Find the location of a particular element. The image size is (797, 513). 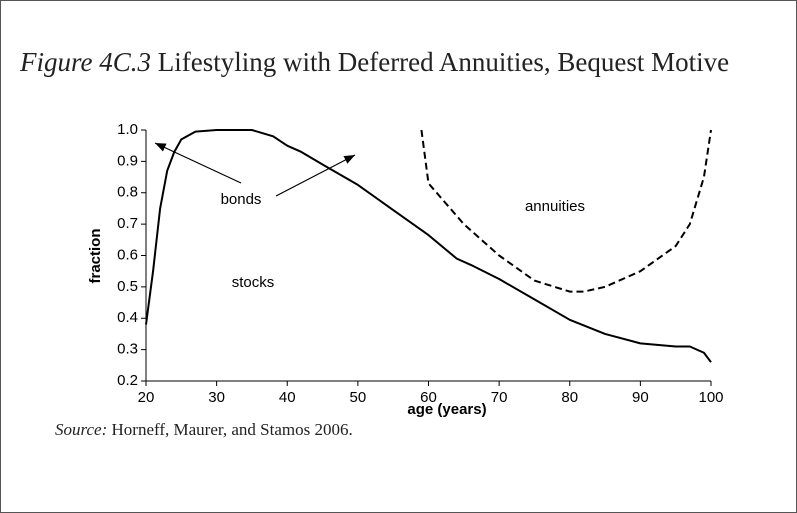

x-tick-label: 30 is located at coordinates (216, 397).